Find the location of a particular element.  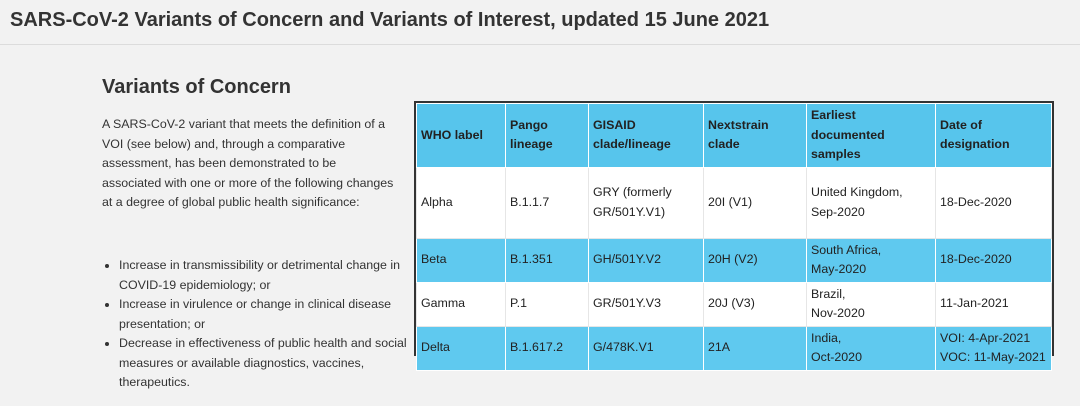

column-header-pango-lineage: Pango lineage is located at coordinates (547, 135).